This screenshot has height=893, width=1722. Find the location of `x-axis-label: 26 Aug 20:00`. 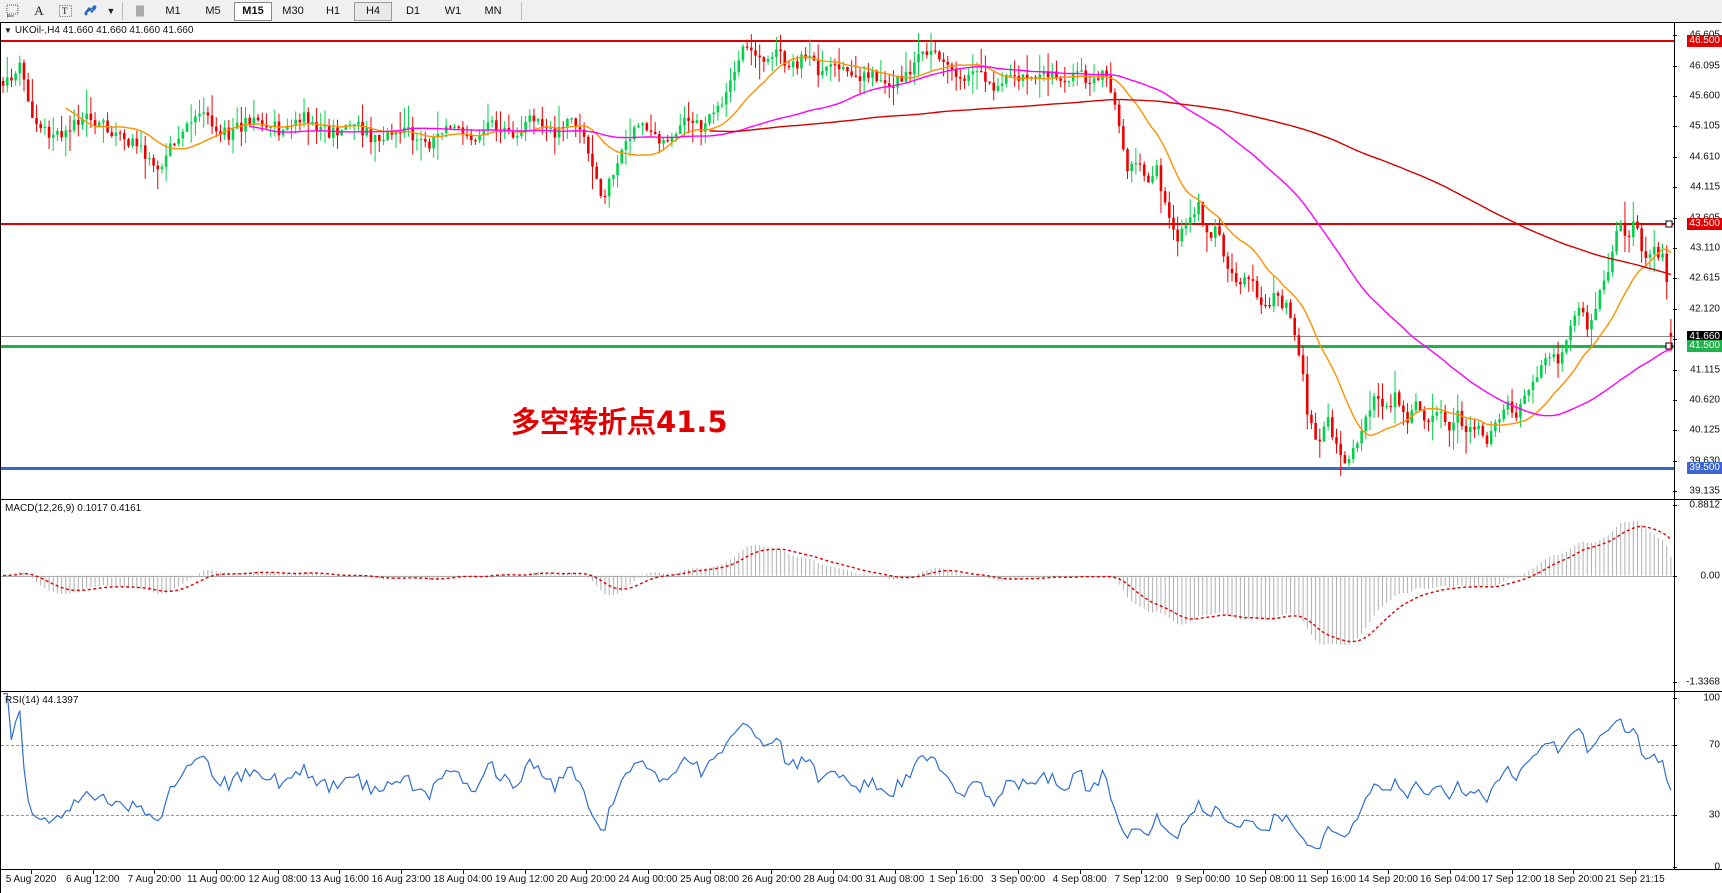

x-axis-label: 26 Aug 20:00 is located at coordinates (771, 879).